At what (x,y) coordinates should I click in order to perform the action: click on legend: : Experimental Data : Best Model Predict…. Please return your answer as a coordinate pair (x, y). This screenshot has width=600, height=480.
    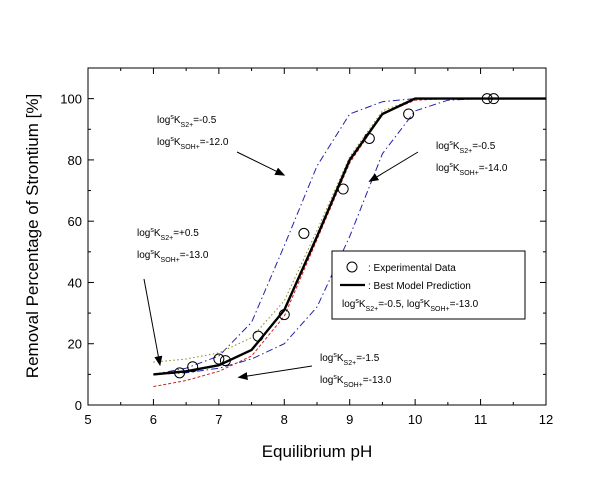
    Looking at the image, I should click on (428, 285).